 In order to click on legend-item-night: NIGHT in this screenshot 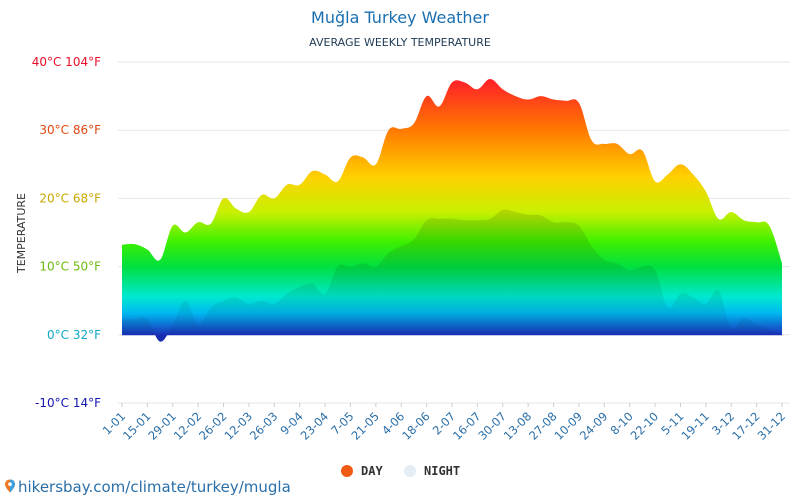, I will do `click(432, 471)`.